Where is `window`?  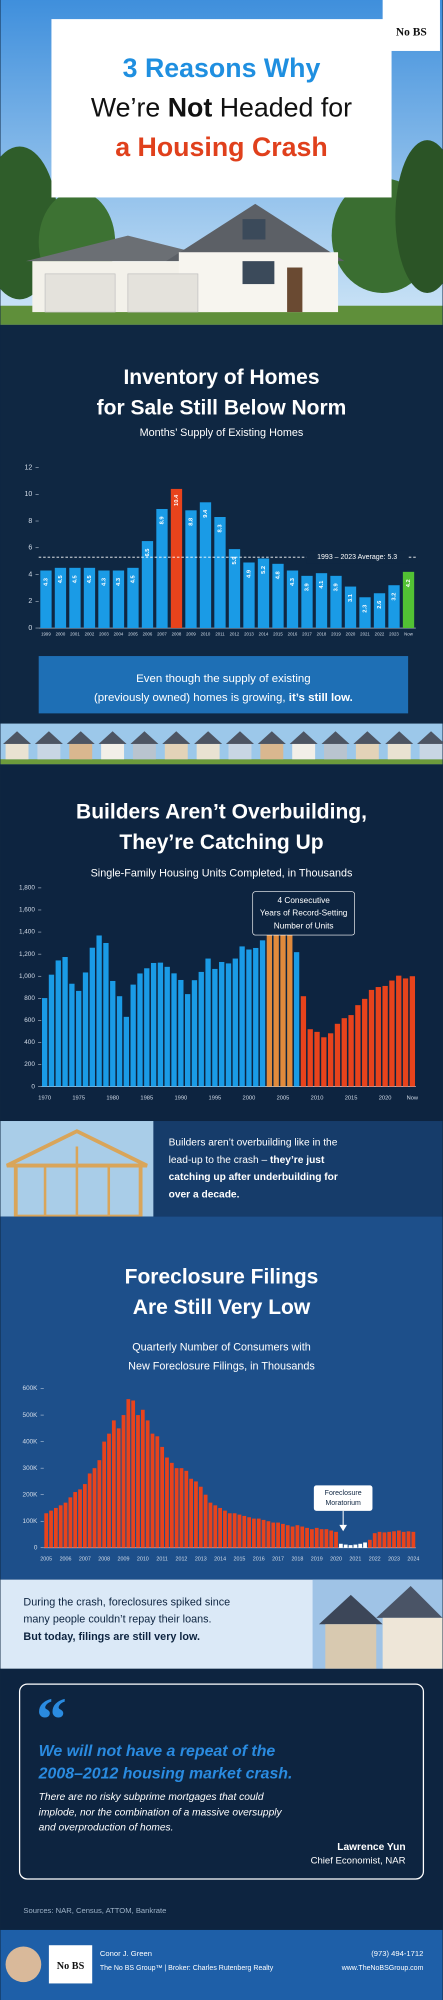 window is located at coordinates (258, 273).